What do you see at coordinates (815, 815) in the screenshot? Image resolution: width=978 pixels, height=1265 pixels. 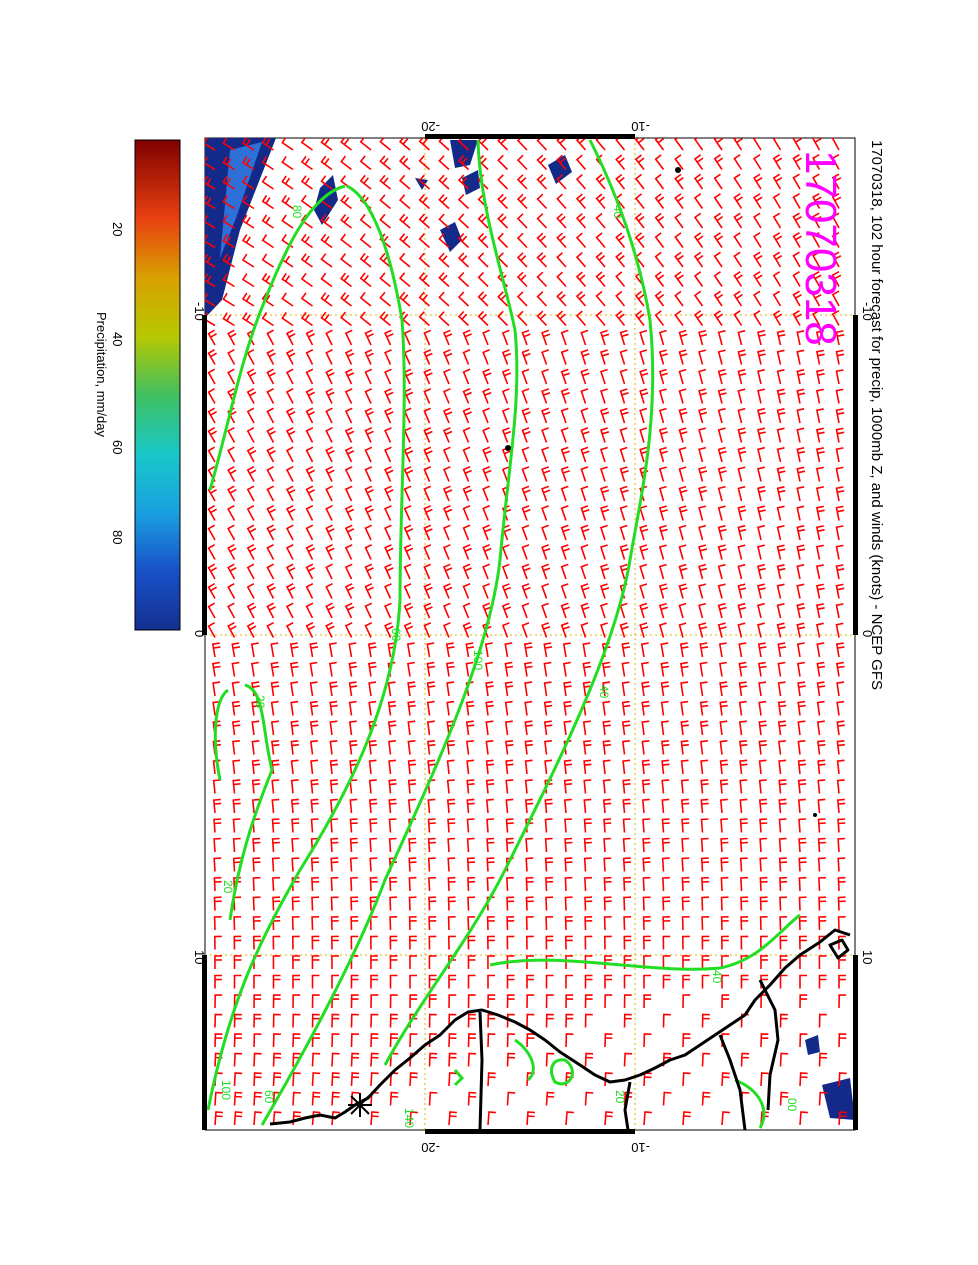 I see `dot` at bounding box center [815, 815].